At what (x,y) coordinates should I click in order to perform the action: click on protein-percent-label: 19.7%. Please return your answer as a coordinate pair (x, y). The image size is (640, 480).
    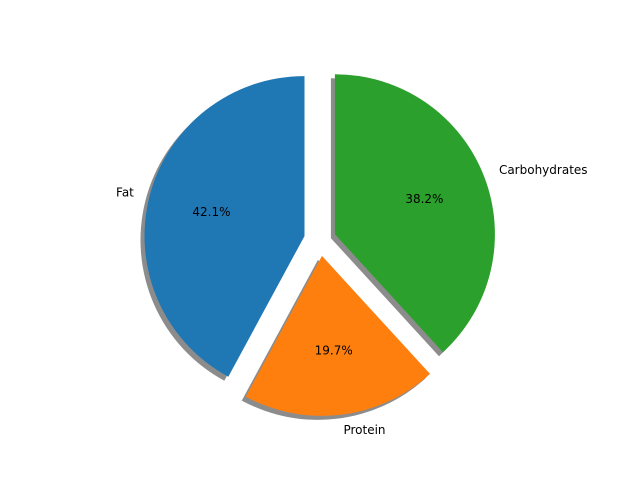
    Looking at the image, I should click on (334, 351).